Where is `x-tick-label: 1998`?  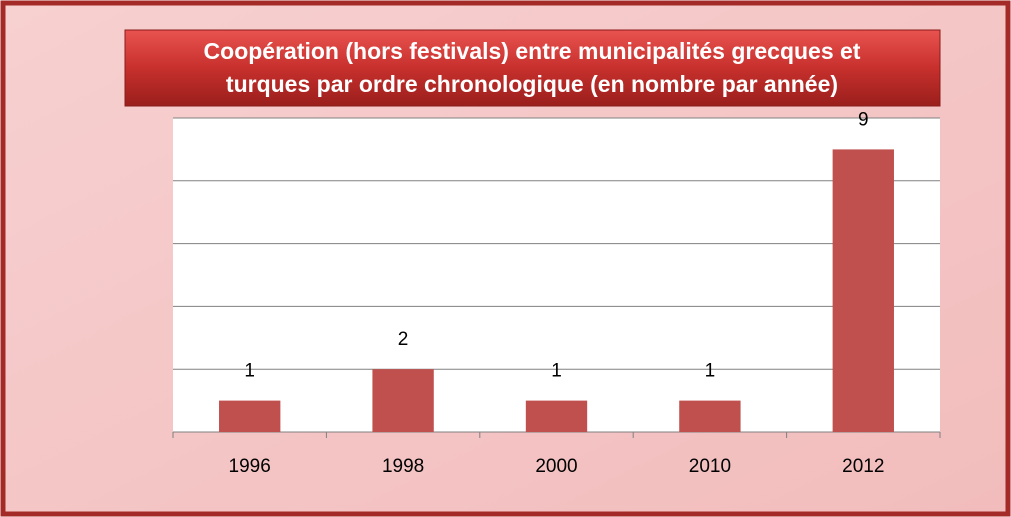 x-tick-label: 1998 is located at coordinates (403, 466).